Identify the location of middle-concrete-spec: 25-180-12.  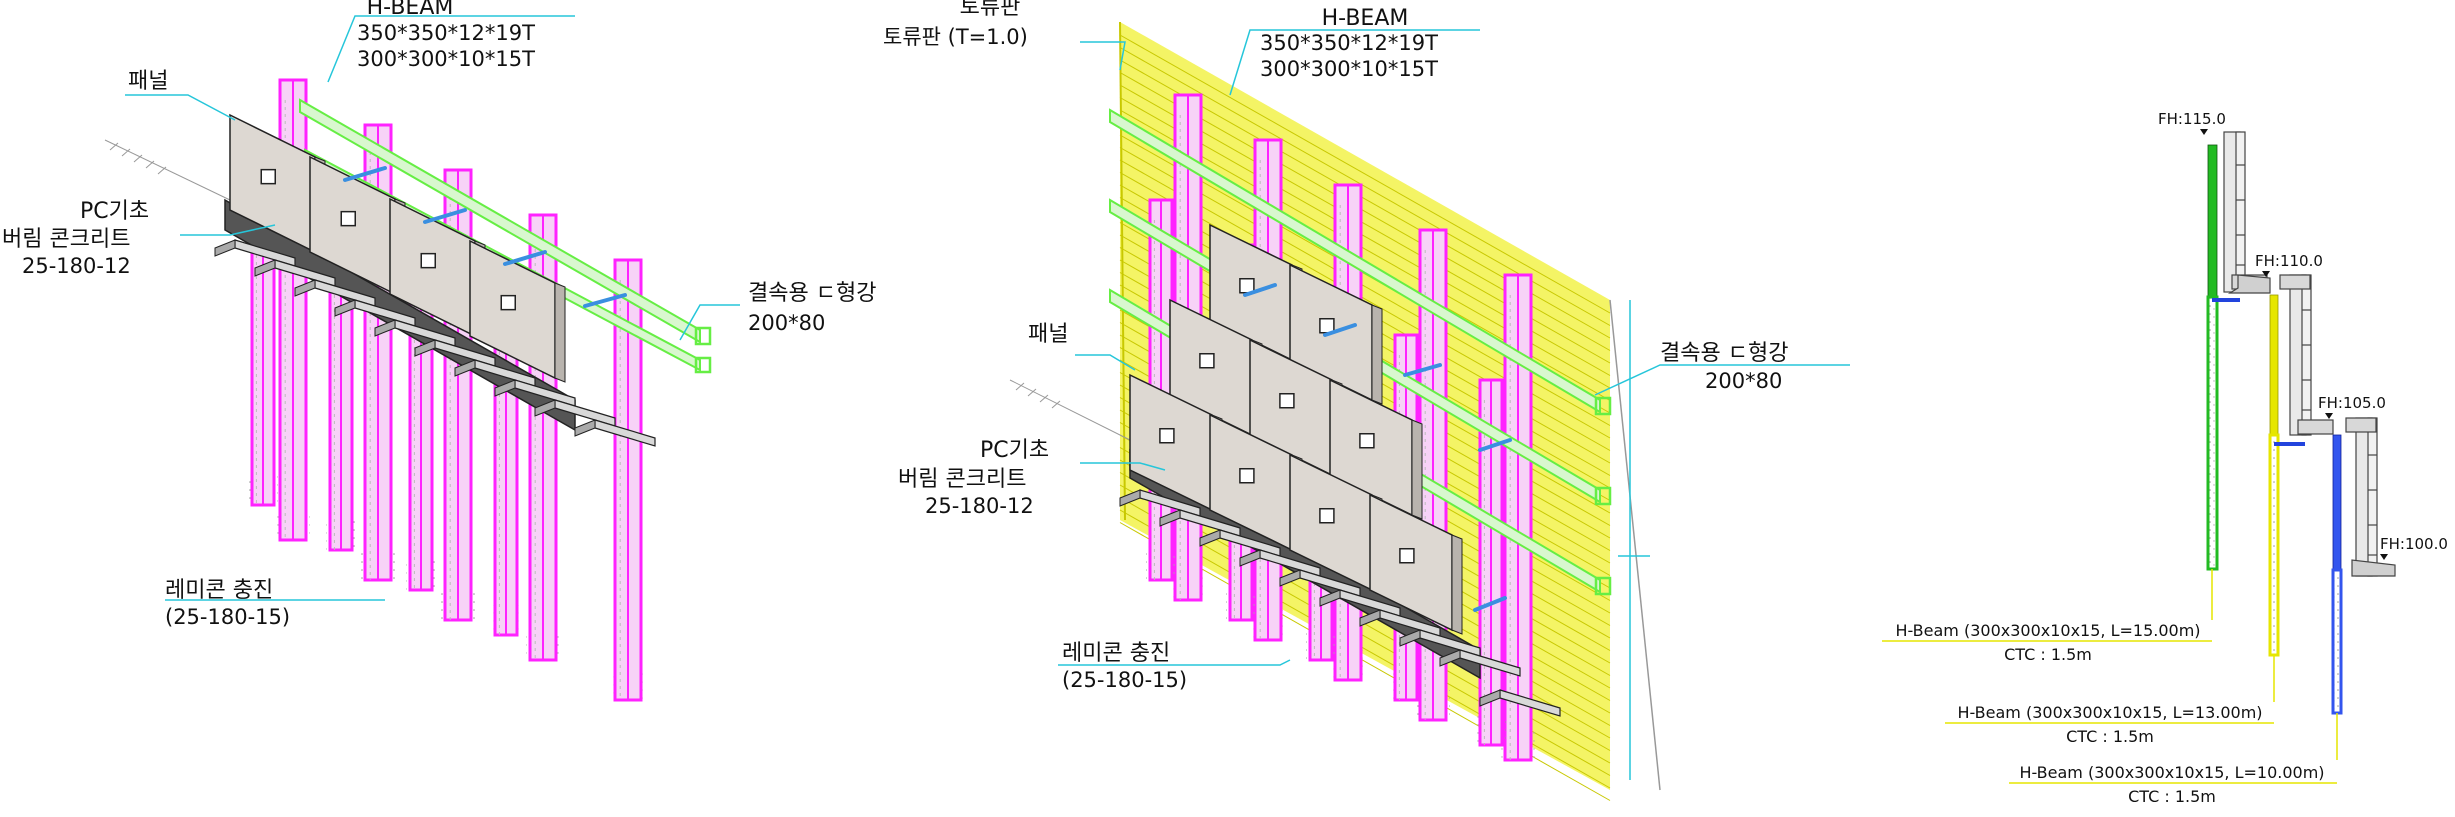
(979, 506).